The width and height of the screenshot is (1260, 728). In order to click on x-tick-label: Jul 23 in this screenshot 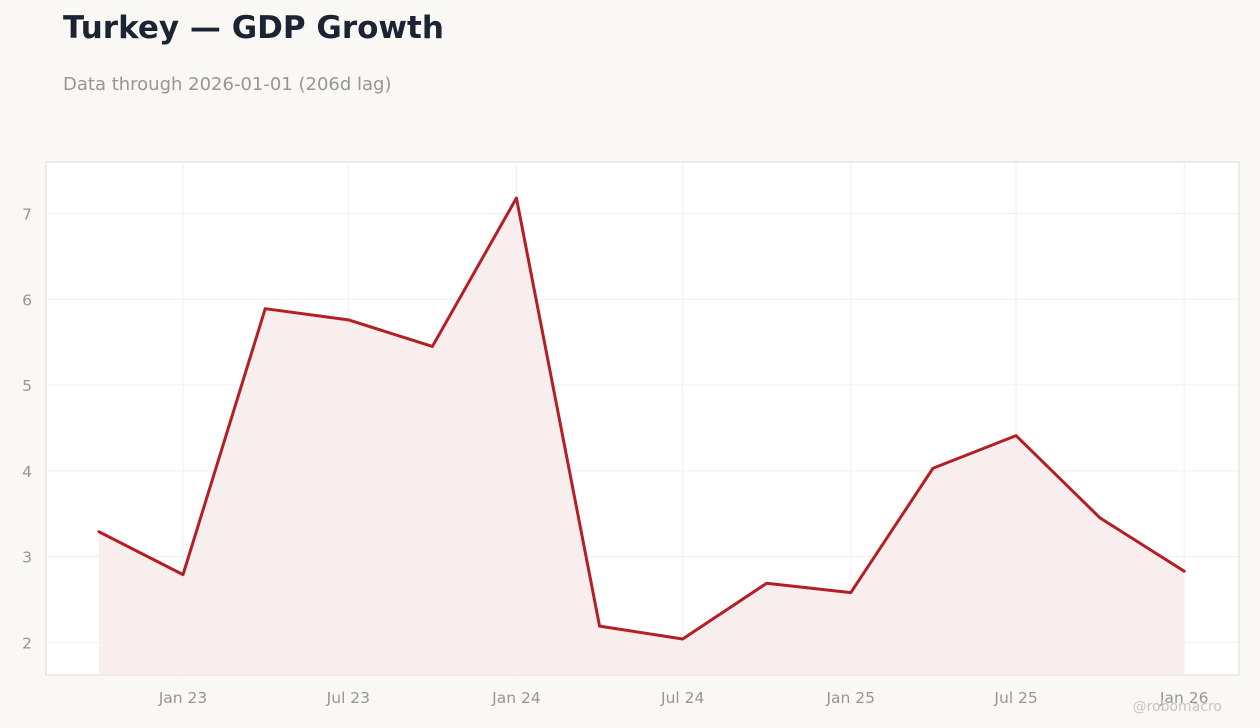, I will do `click(348, 698)`.